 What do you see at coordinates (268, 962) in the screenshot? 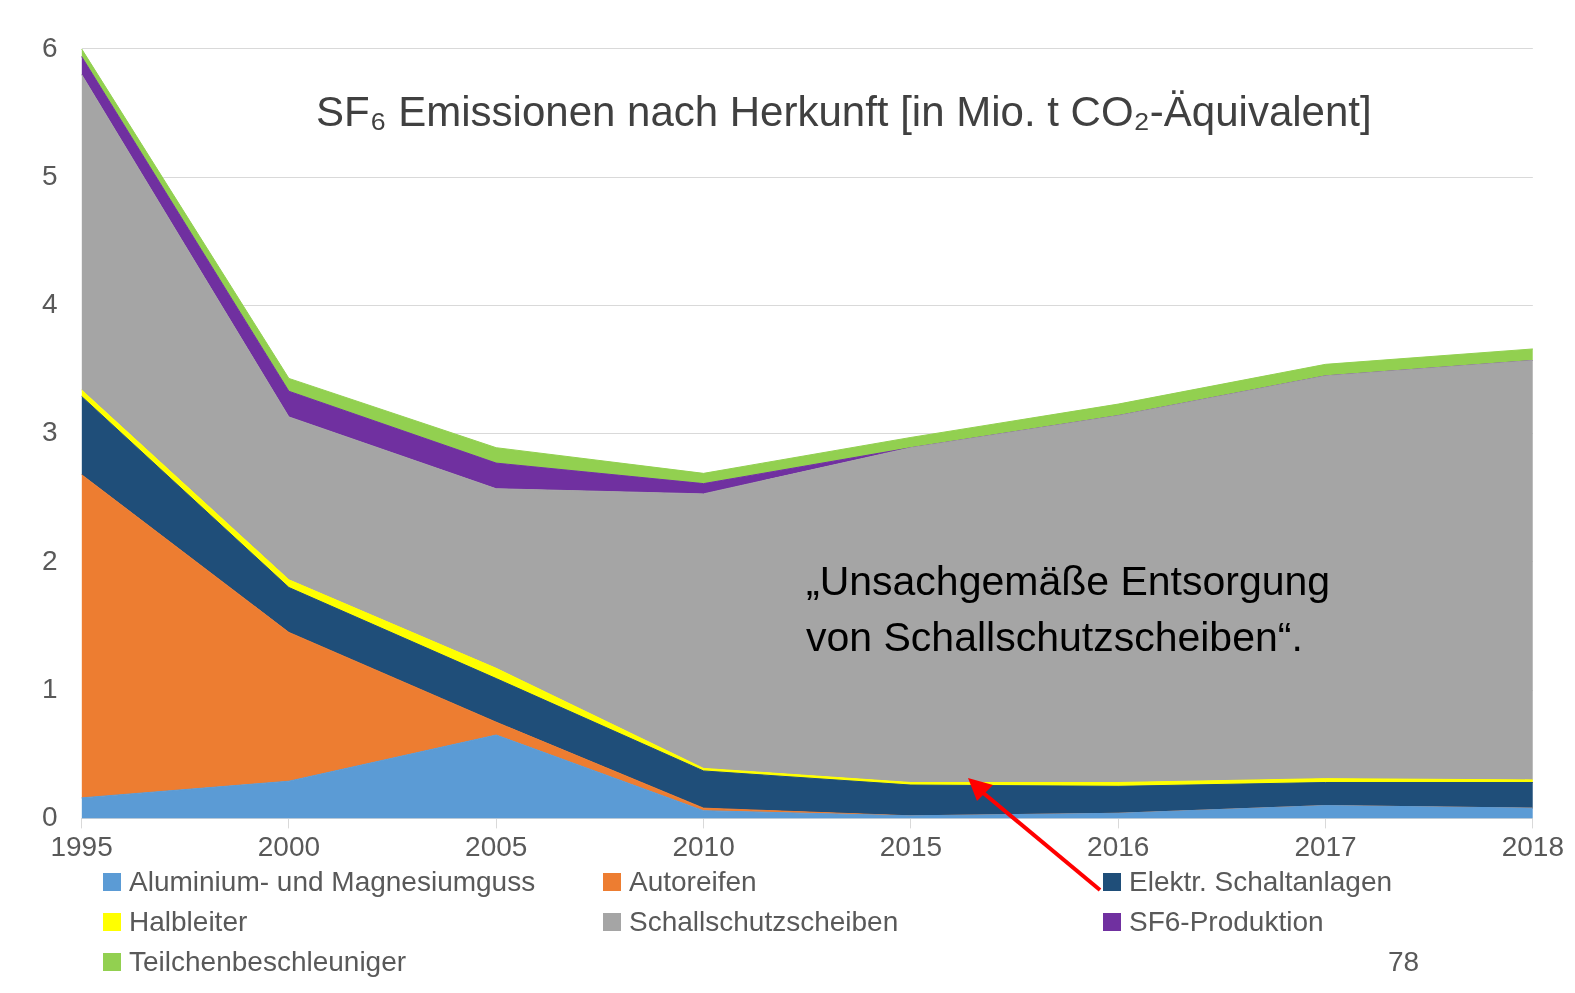
I see `legend-label: Teilchenbeschleuniger` at bounding box center [268, 962].